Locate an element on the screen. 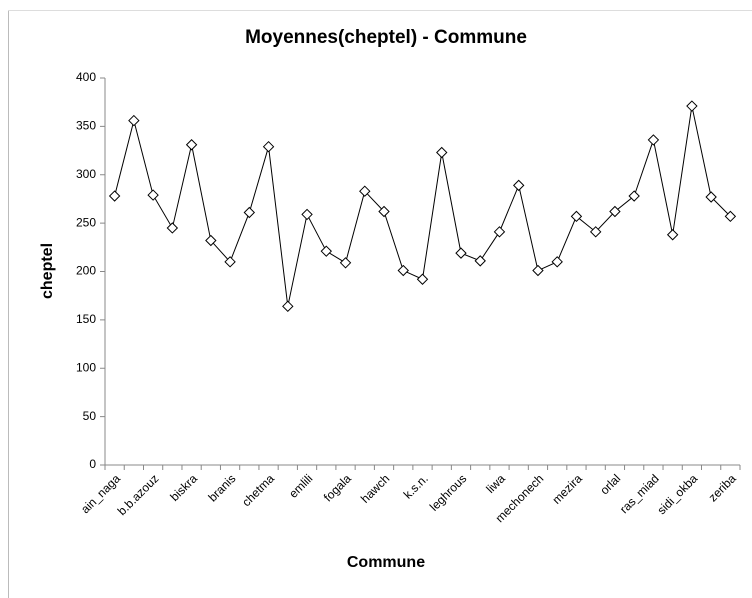 The width and height of the screenshot is (752, 598). x-tick-label: chetma is located at coordinates (258, 490).